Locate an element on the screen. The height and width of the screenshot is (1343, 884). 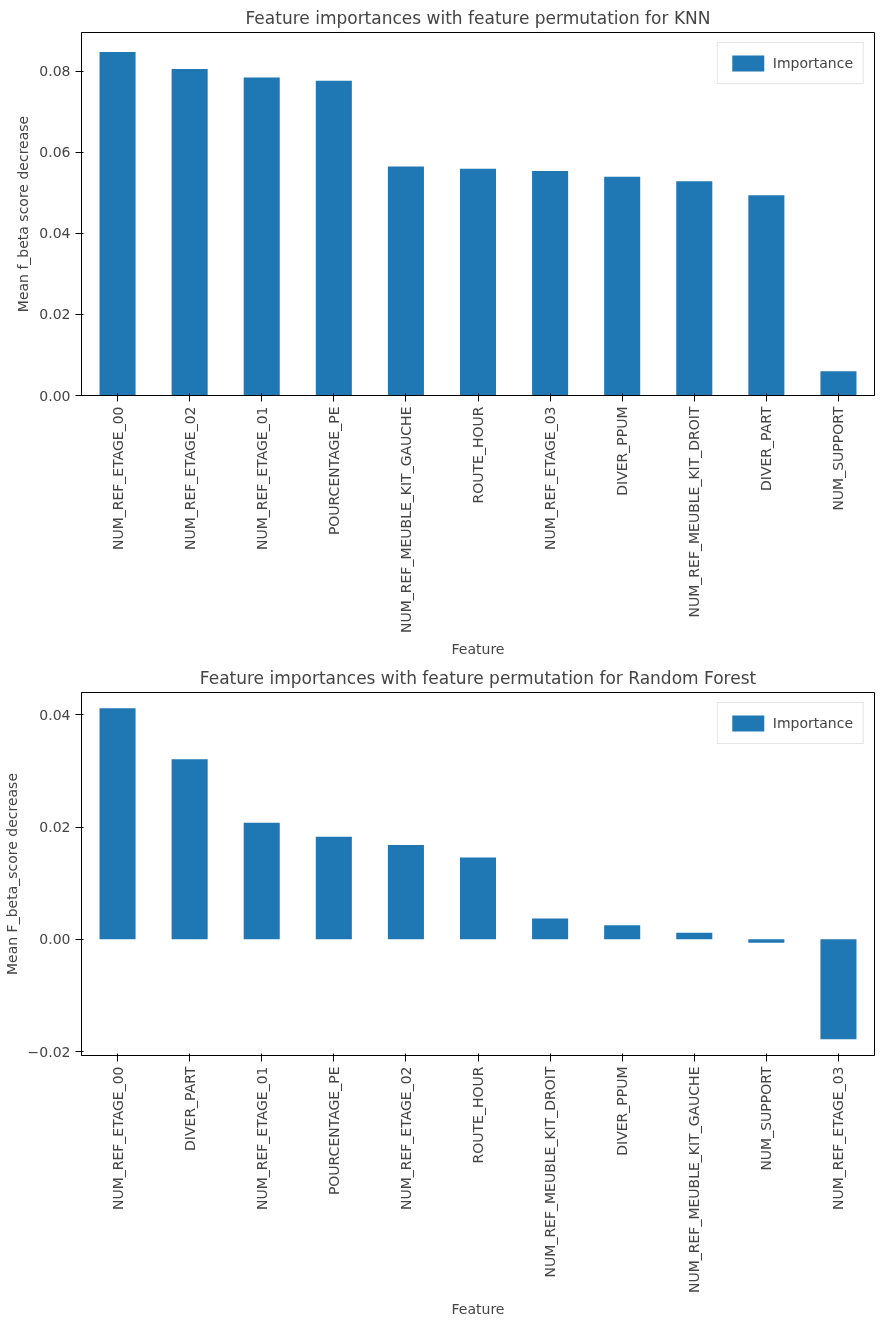
y-tick-label: 0.08 is located at coordinates (55, 71).